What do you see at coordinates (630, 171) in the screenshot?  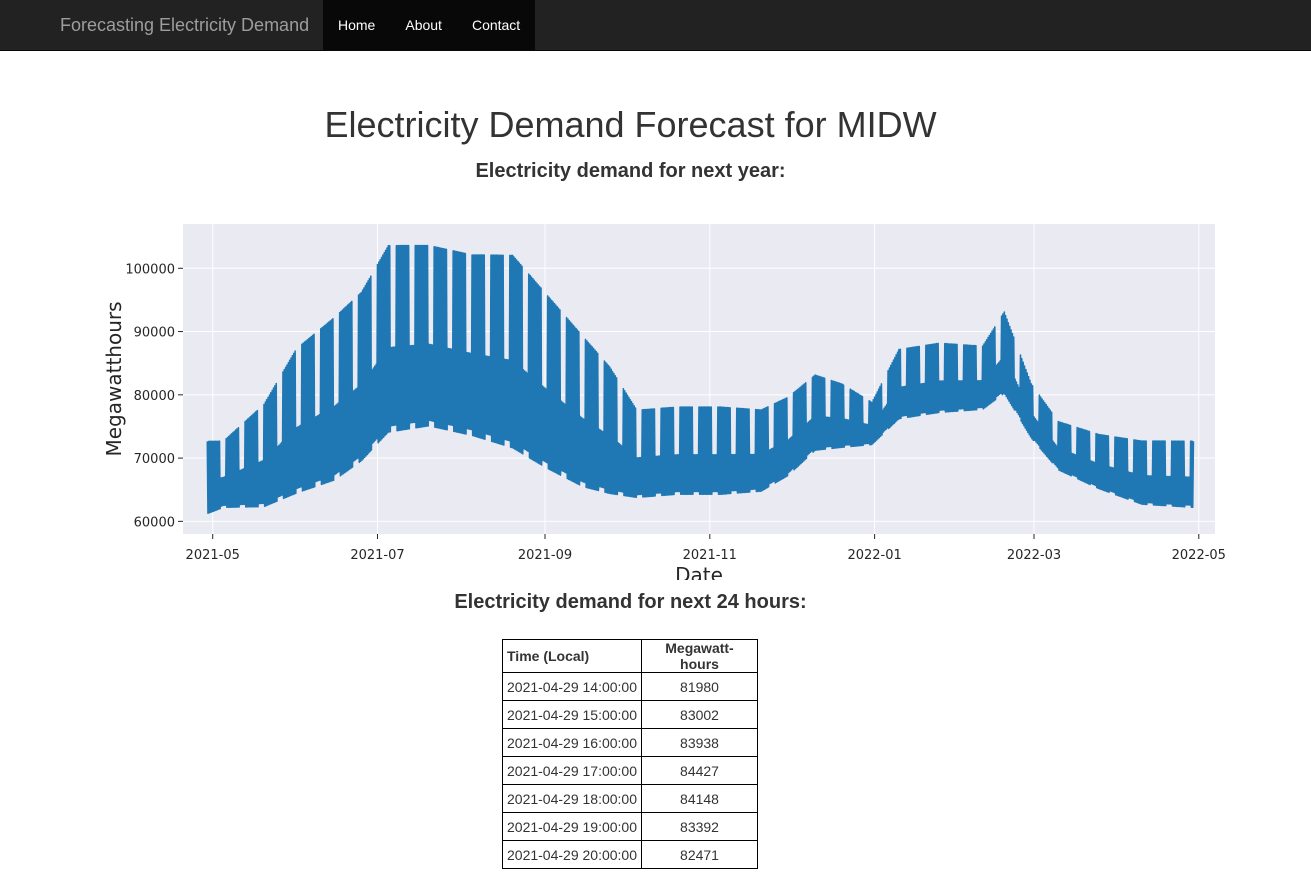 I see `year-forecast-heading: Electricity demand for next year:` at bounding box center [630, 171].